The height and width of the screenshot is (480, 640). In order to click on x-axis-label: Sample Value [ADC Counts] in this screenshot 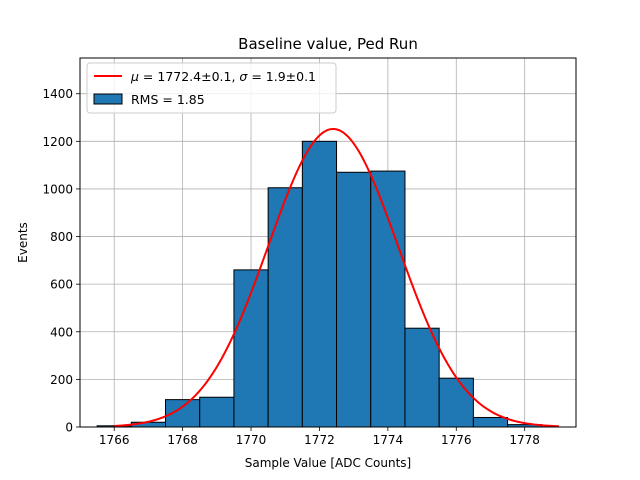, I will do `click(328, 463)`.